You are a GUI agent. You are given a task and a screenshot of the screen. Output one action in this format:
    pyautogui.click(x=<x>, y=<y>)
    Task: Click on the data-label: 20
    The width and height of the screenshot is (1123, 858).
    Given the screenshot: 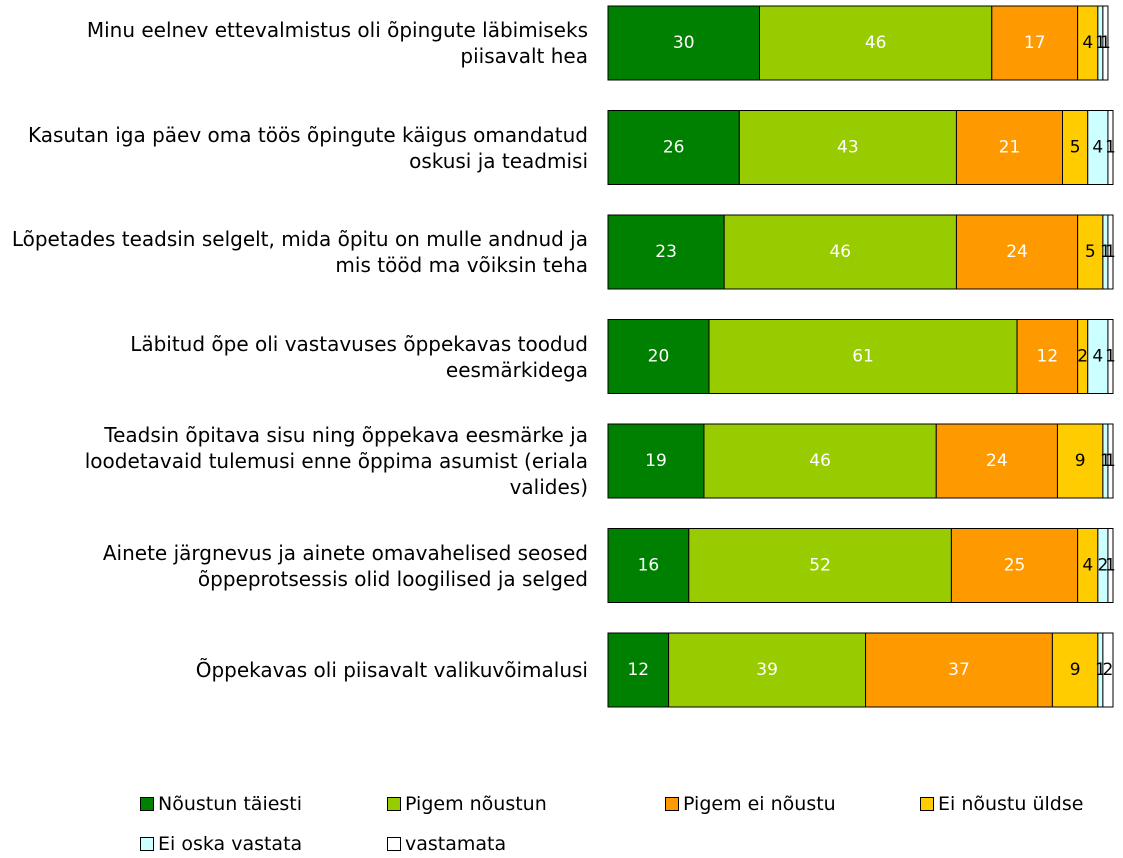 What is the action you would take?
    pyautogui.click(x=659, y=357)
    